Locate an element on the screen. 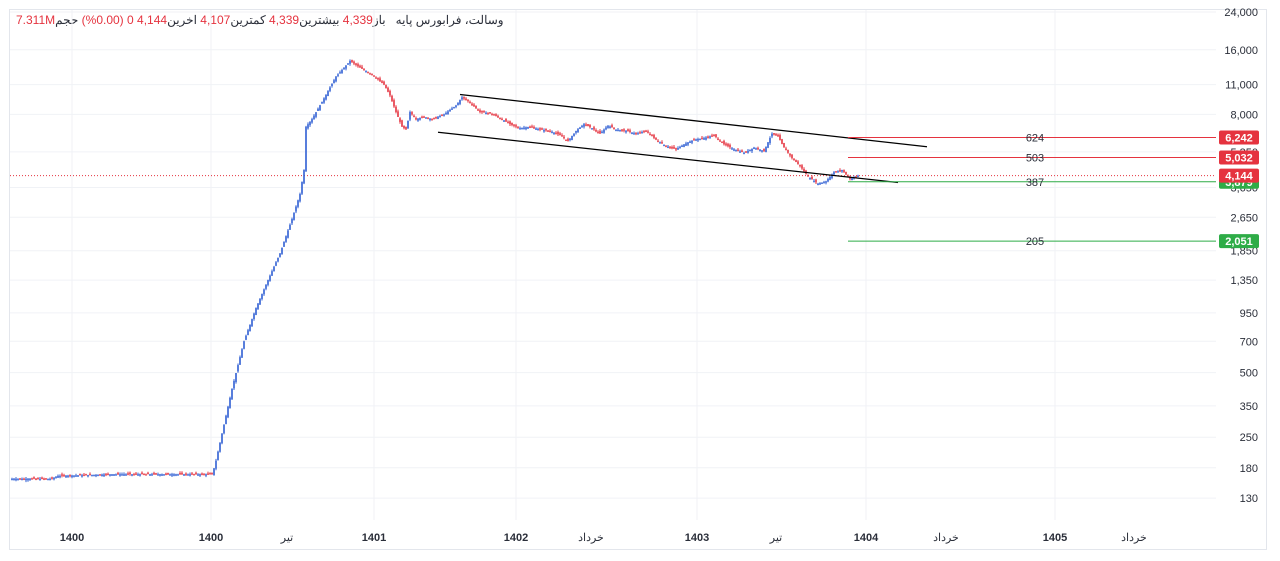 This screenshot has height=561, width=1280. y-tick-label: 2,650 is located at coordinates (1244, 218).